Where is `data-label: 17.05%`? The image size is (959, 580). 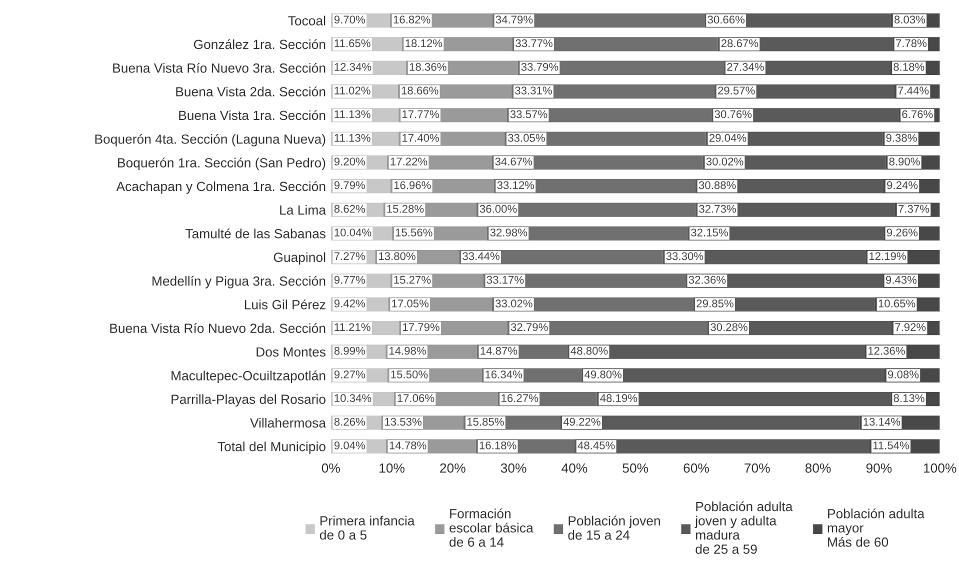
data-label: 17.05% is located at coordinates (410, 304).